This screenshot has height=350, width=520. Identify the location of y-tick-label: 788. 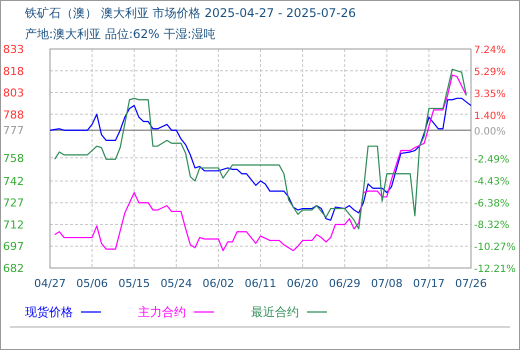
(13, 115).